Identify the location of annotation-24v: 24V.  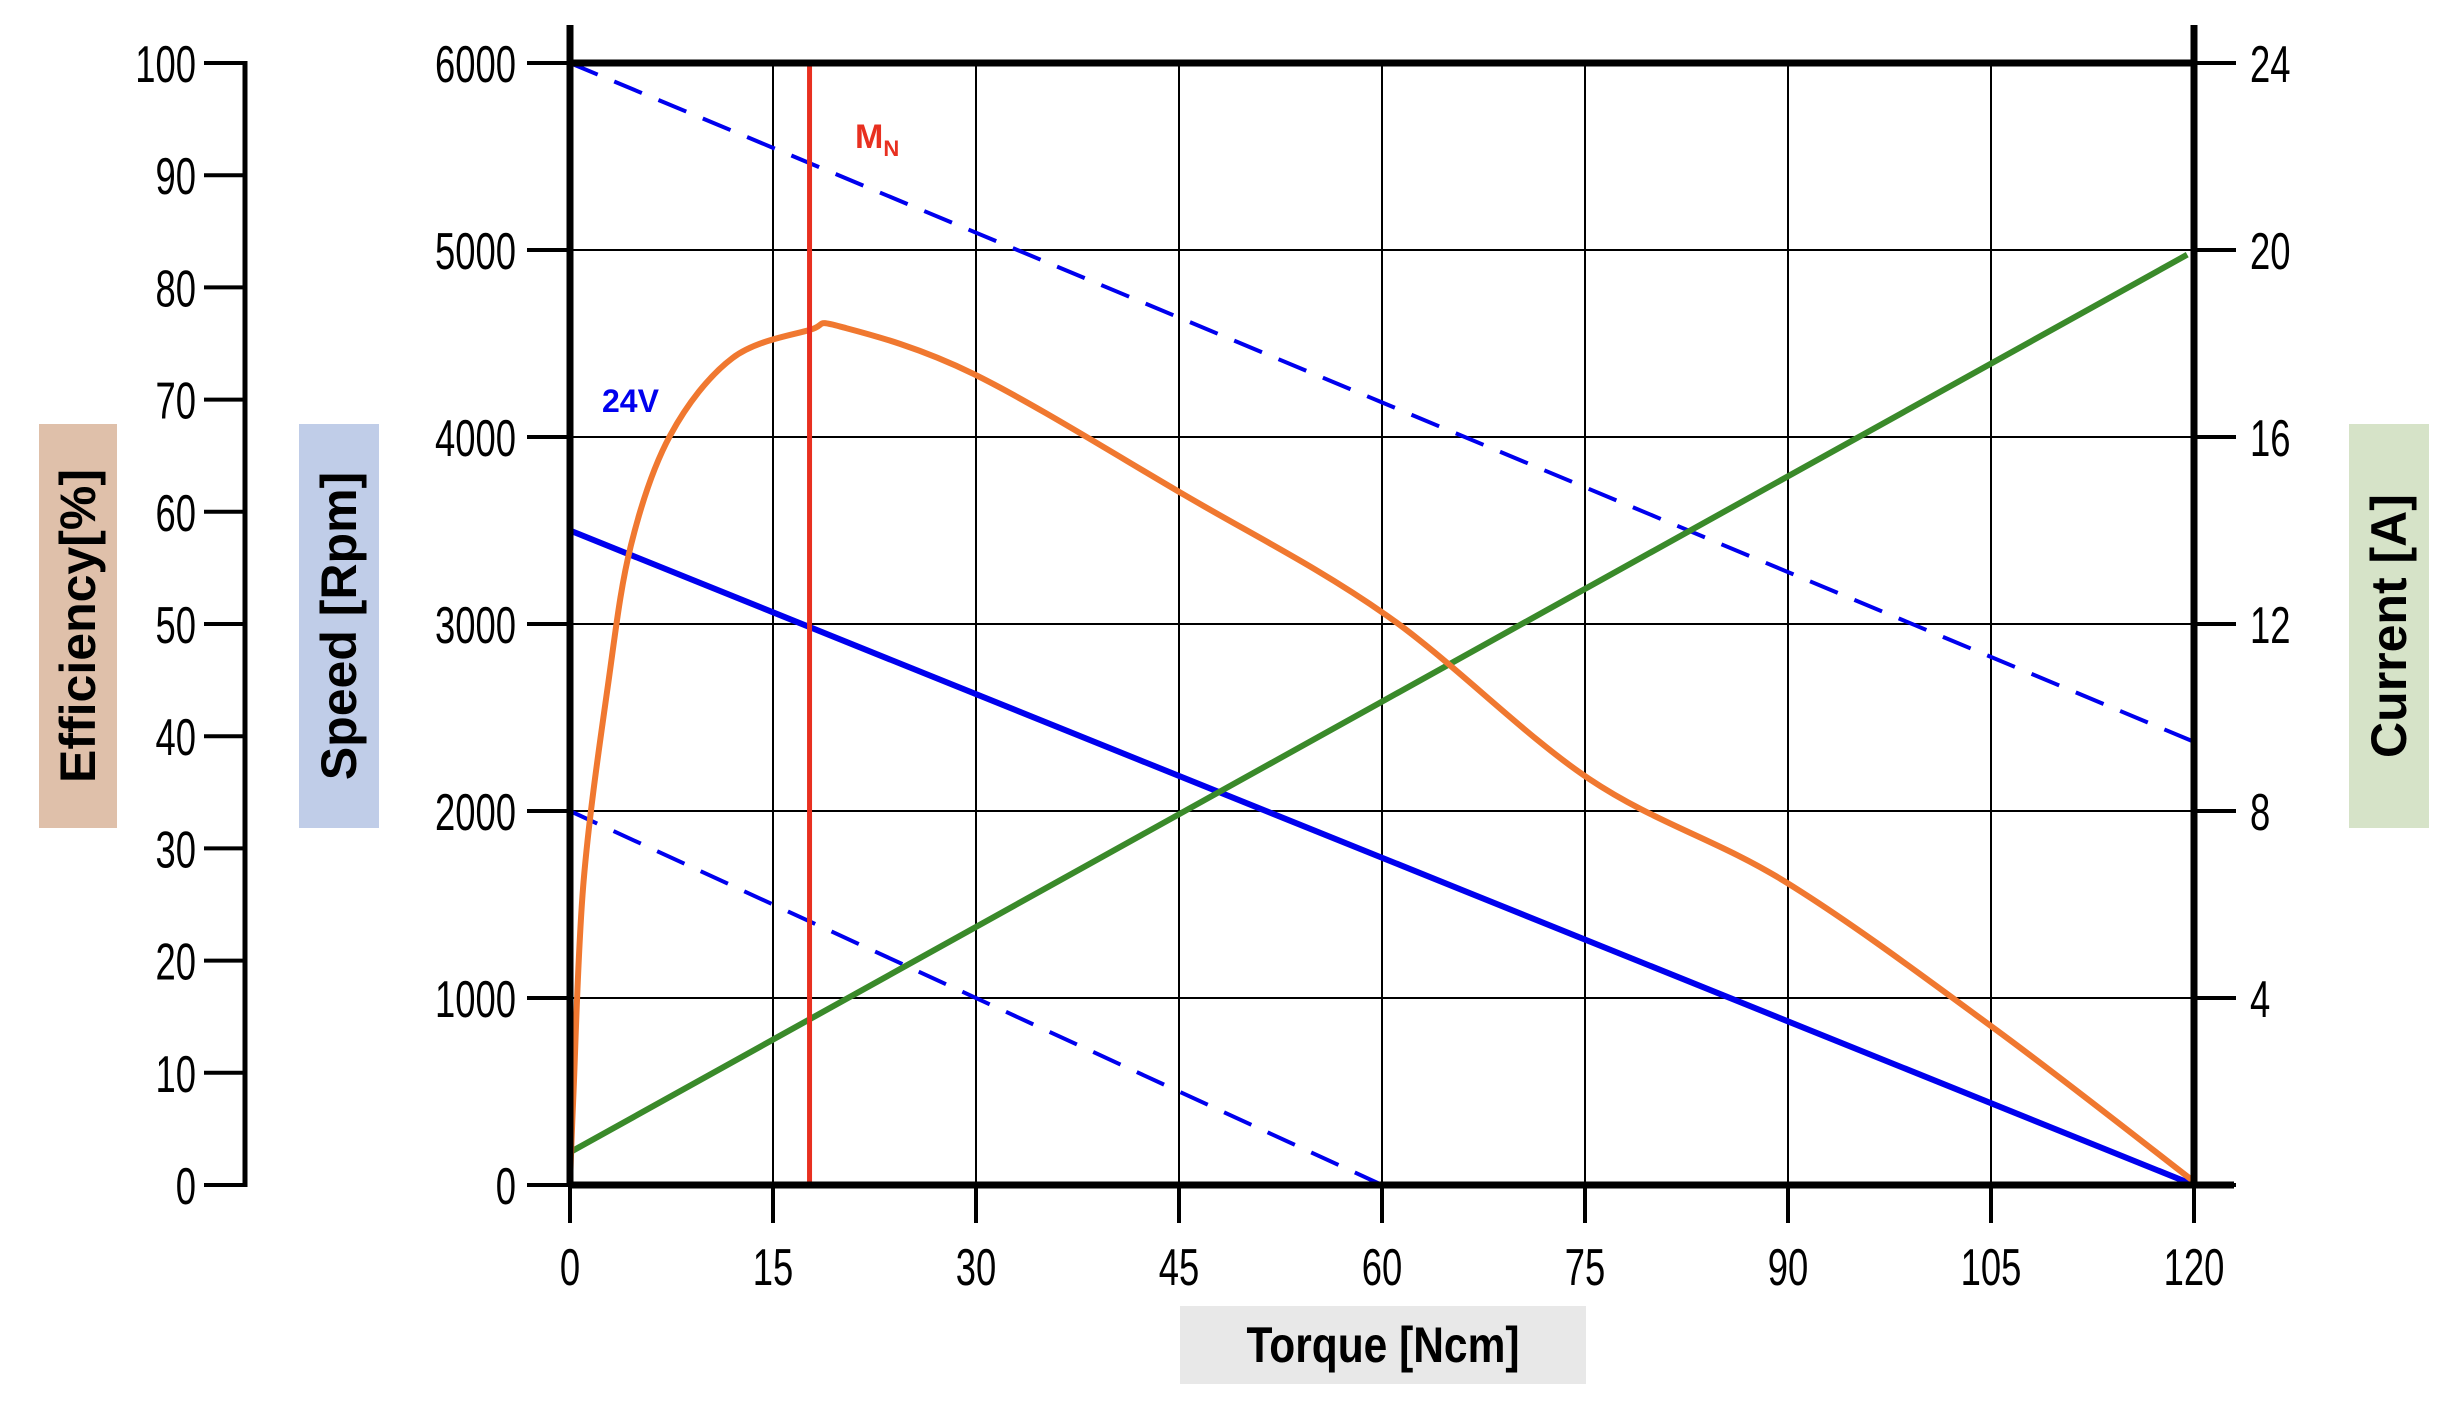
(631, 401).